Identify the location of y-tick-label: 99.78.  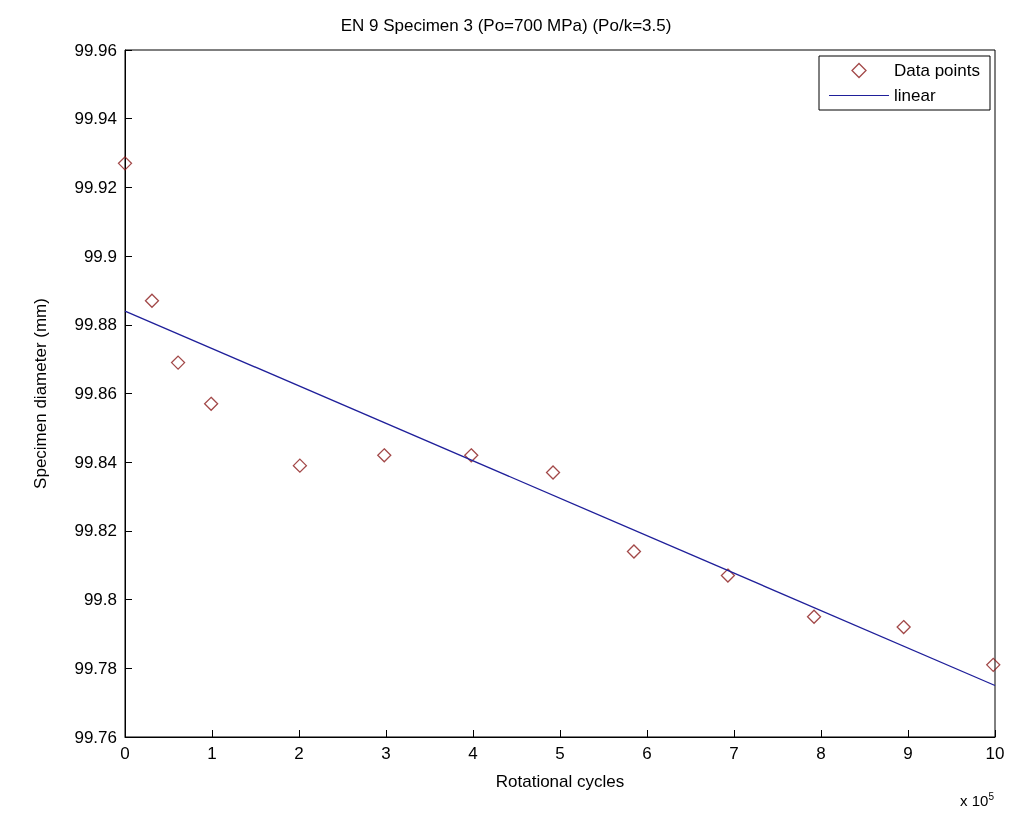
(95, 668).